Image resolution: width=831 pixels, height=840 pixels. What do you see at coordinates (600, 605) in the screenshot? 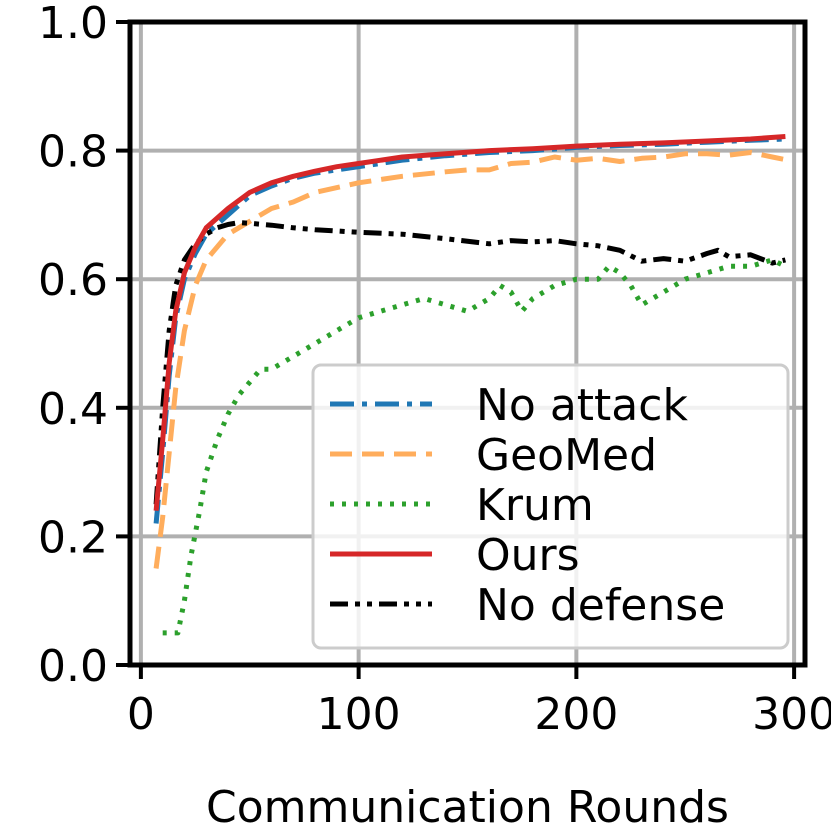
I see `legend-label: No defense` at bounding box center [600, 605].